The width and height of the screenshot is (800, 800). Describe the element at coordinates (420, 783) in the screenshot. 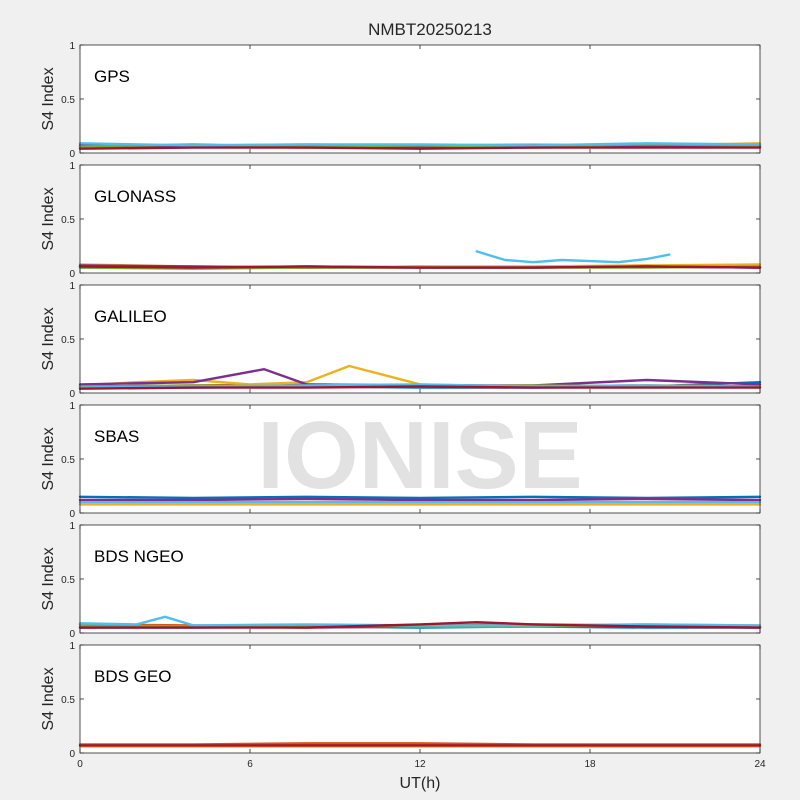

I see `x-axis-label: UT(h)` at that location.